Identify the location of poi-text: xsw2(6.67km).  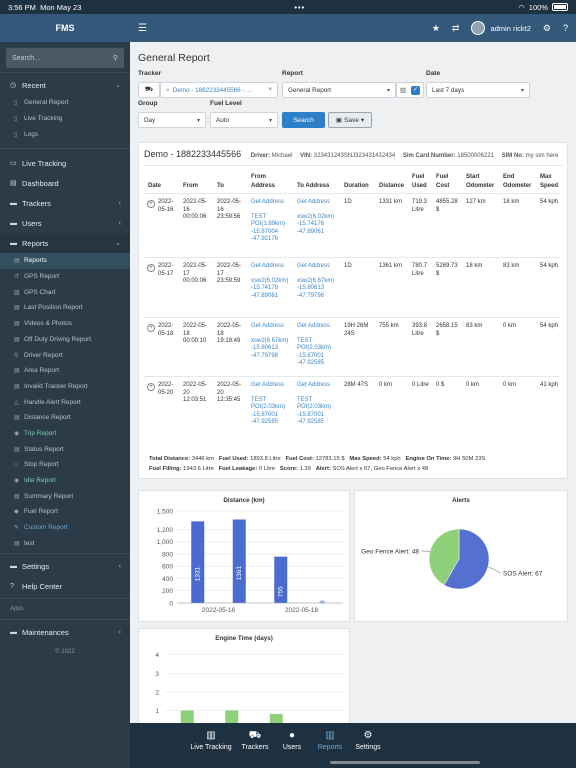
(270, 340).